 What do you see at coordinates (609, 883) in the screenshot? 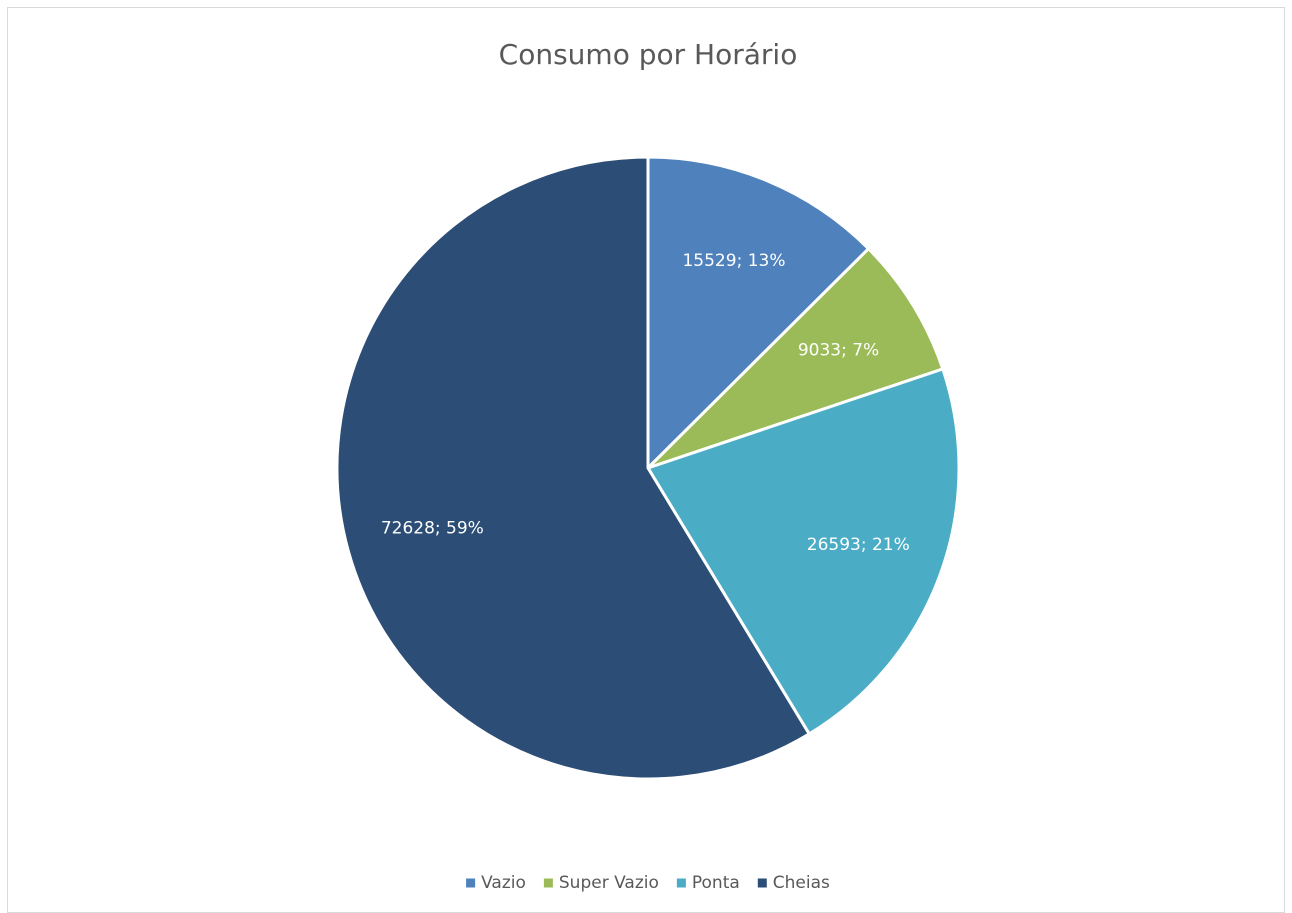
I see `legend-label: Super Vazio` at bounding box center [609, 883].